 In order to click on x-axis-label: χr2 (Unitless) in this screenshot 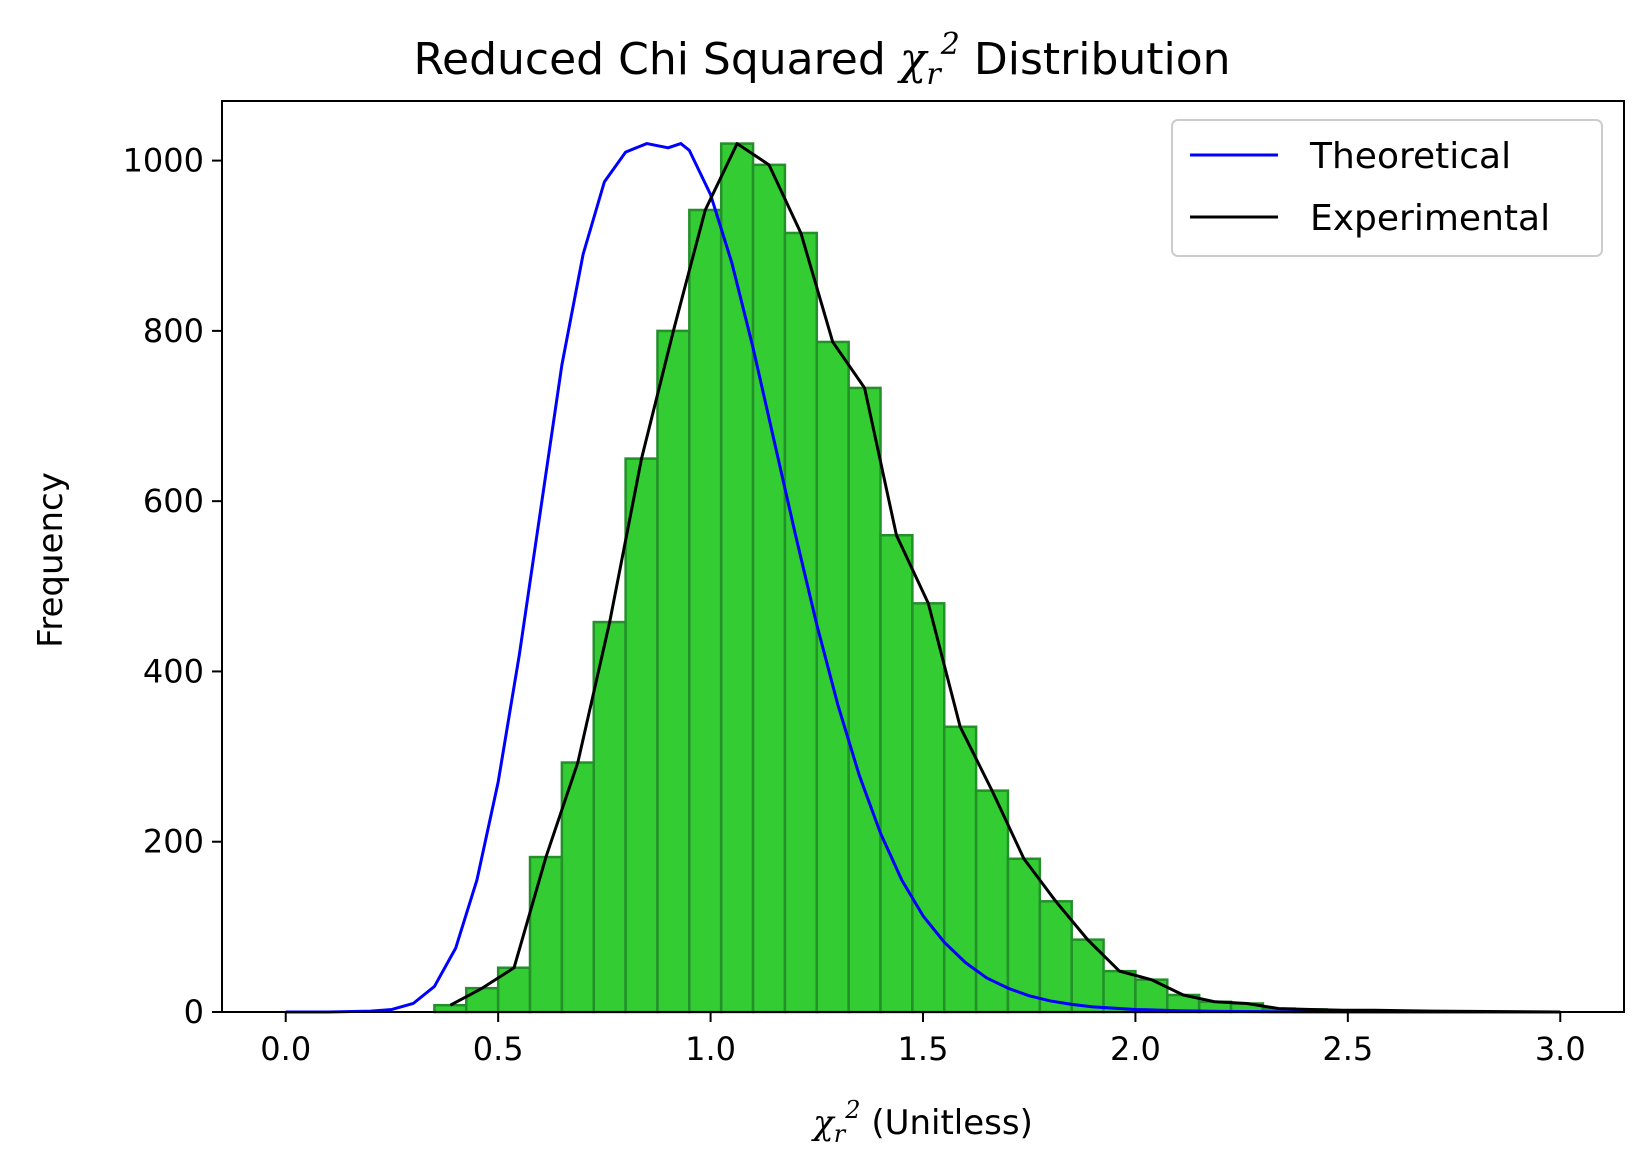, I will do `click(922, 1122)`.